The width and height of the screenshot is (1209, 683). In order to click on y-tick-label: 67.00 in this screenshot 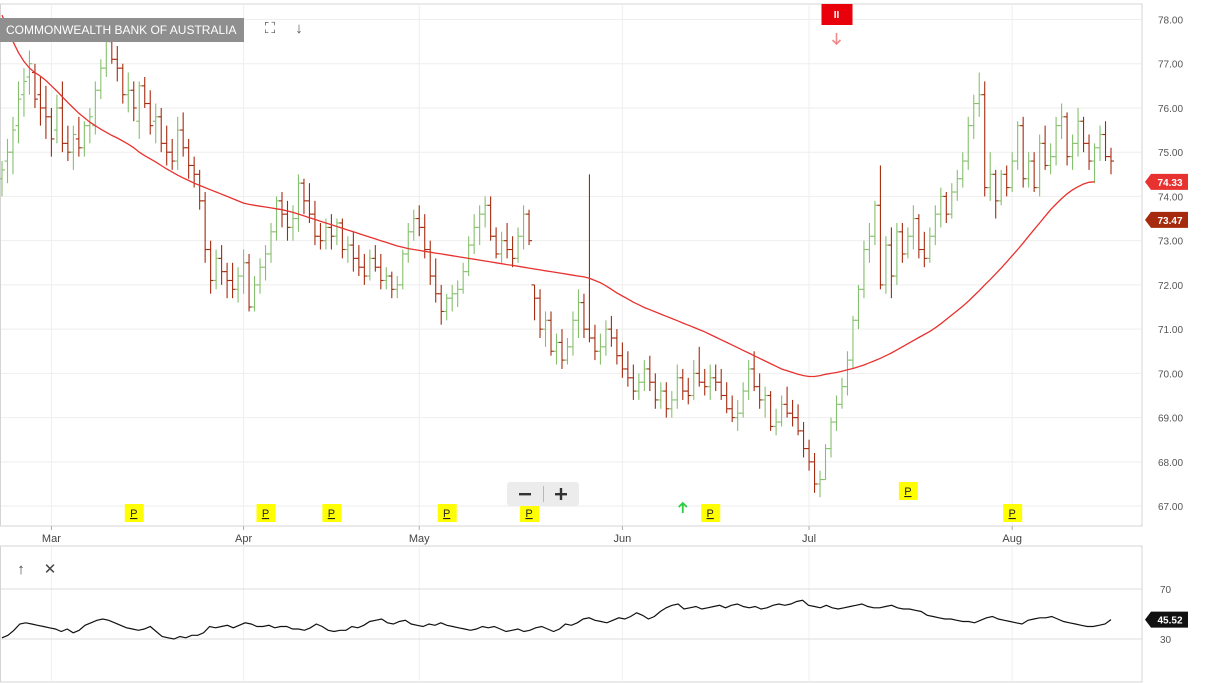, I will do `click(1170, 507)`.